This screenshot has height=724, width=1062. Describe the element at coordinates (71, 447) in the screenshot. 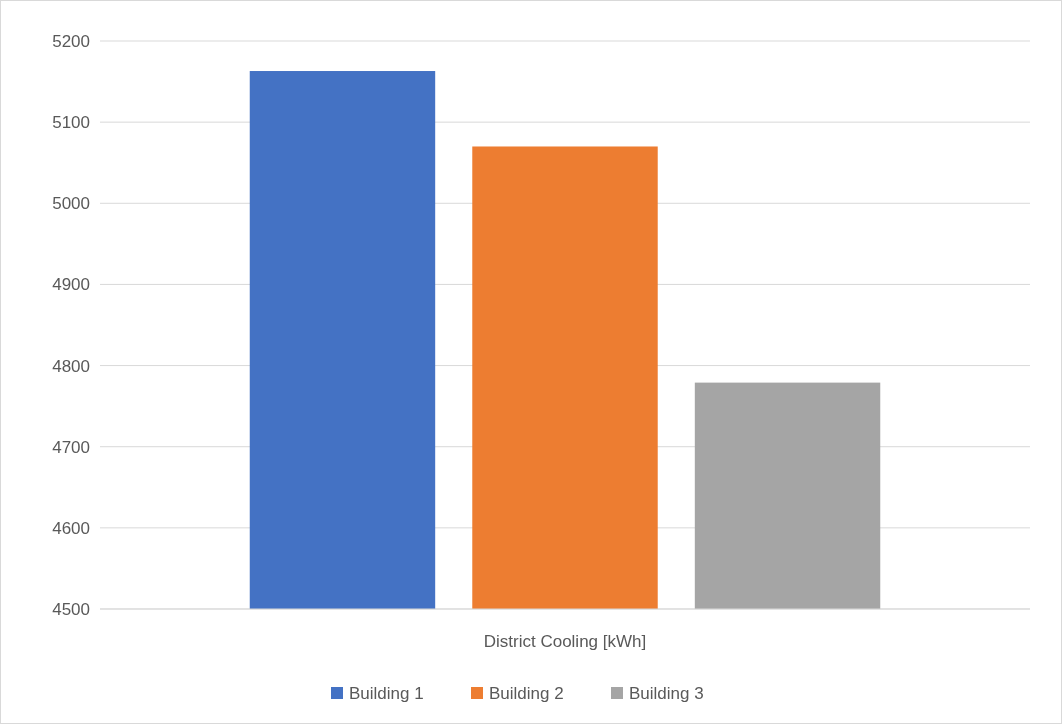

I see `y-tick-label: 4700` at that location.